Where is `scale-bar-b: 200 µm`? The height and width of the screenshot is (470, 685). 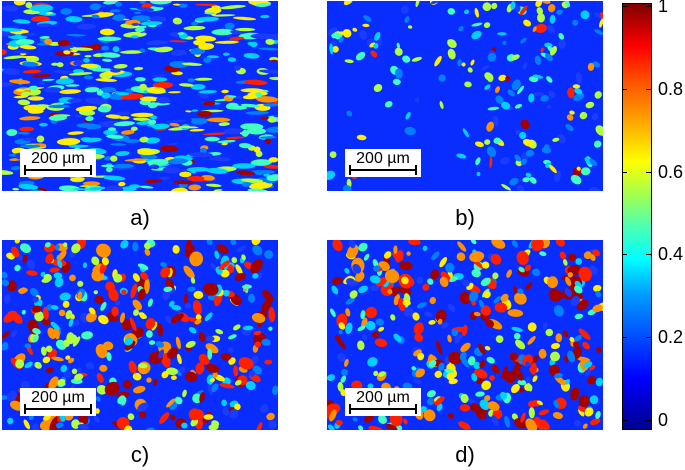 scale-bar-b: 200 µm is located at coordinates (383, 163).